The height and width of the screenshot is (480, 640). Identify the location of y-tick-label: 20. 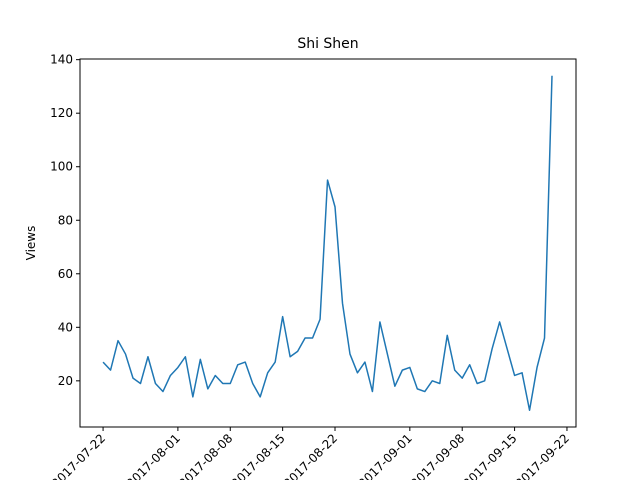
(65, 381).